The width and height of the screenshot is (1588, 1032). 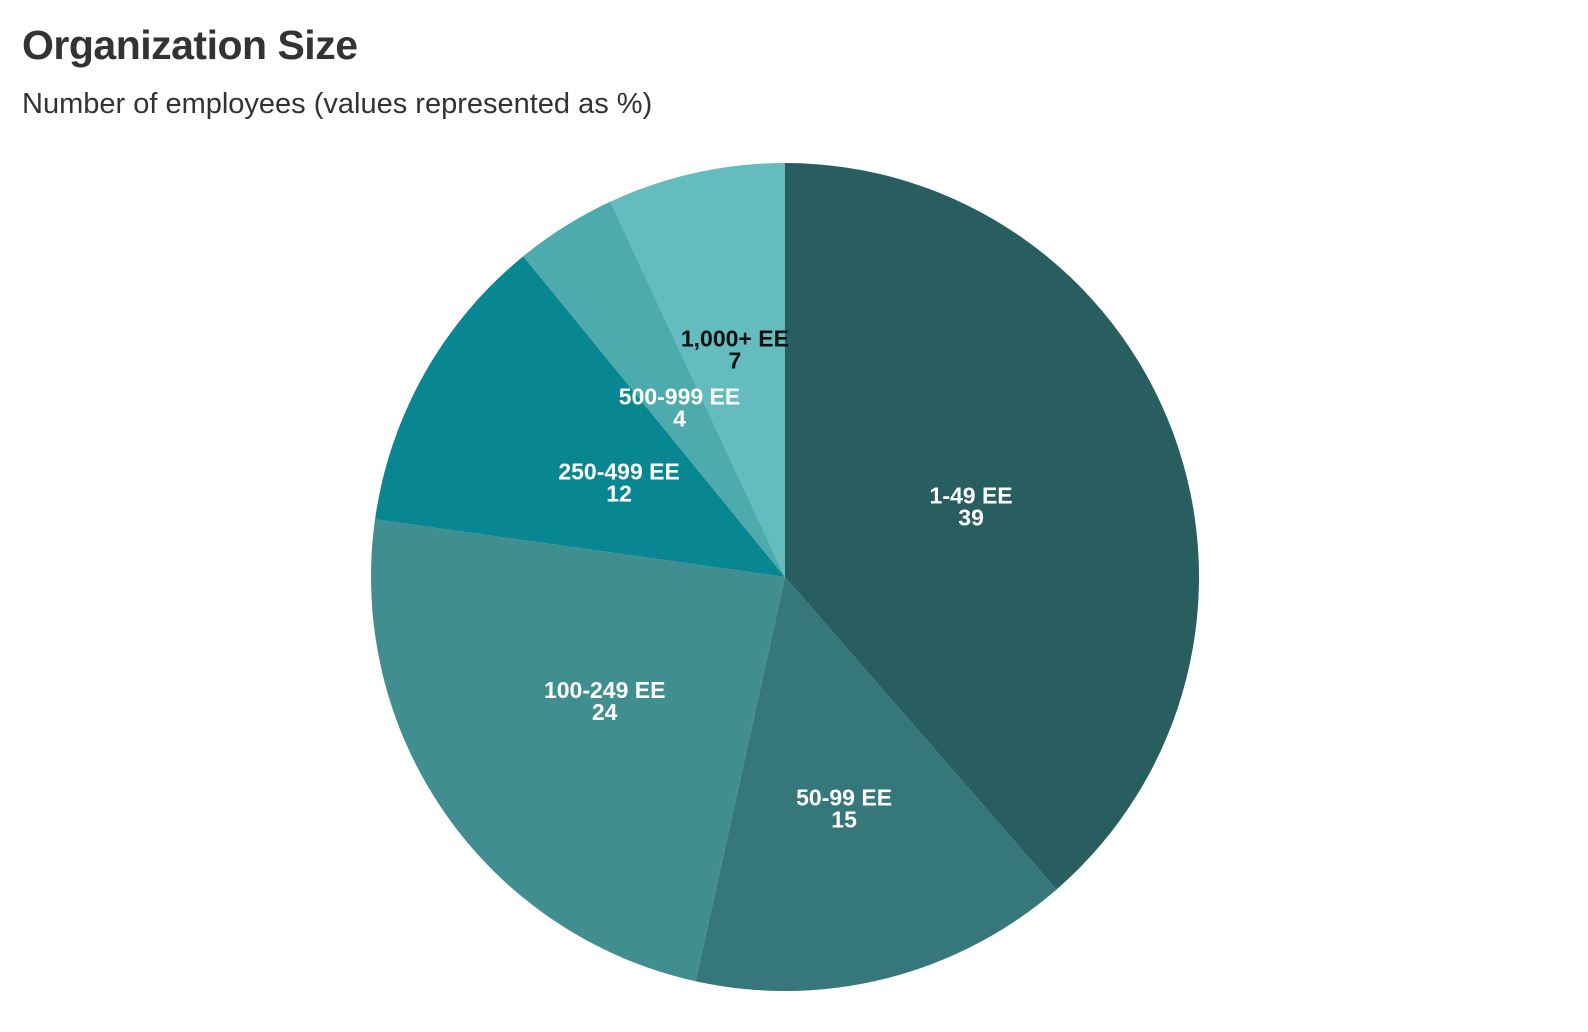 I want to click on slice-label: 1,000+ EE 7, so click(x=735, y=350).